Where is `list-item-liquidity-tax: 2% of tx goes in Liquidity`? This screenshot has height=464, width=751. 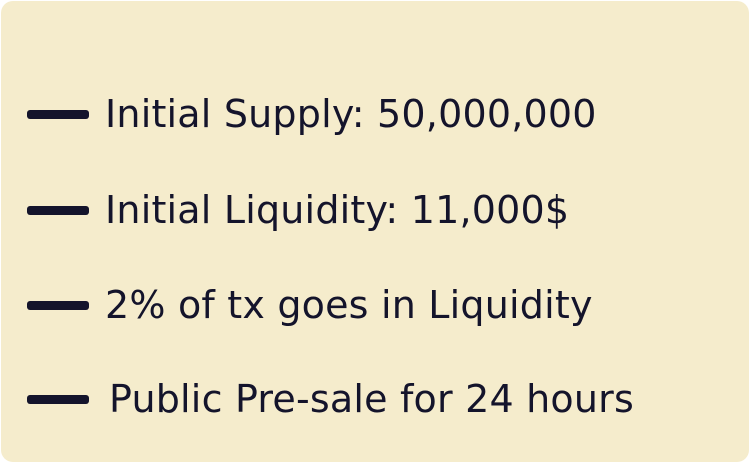 list-item-liquidity-tax: 2% of tx goes in Liquidity is located at coordinates (310, 305).